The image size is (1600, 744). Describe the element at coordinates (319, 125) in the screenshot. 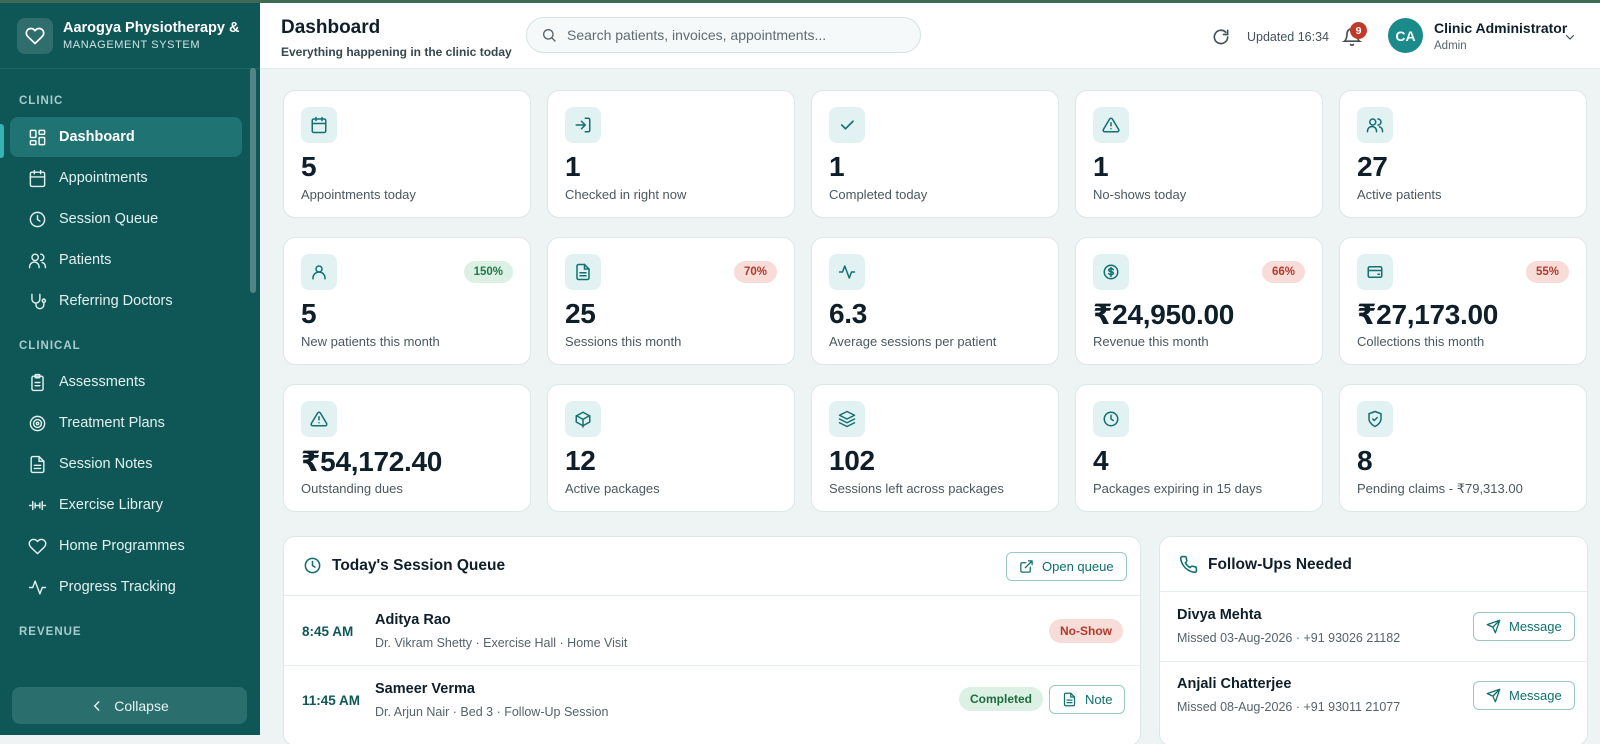

I see `calendar-icon` at that location.